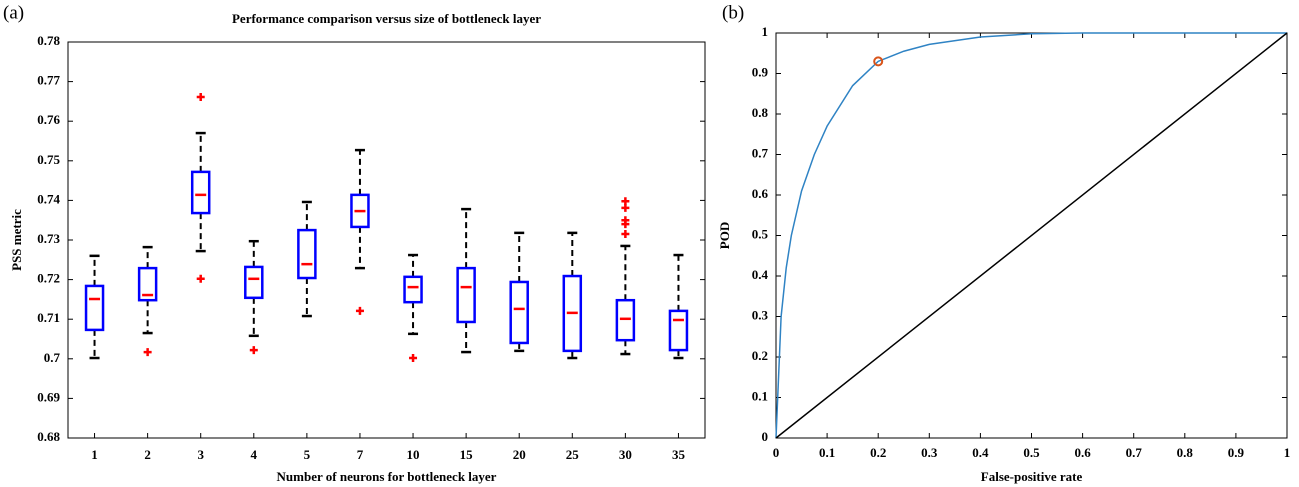  Describe the element at coordinates (147, 454) in the screenshot. I see `x-tick-label: 2` at that location.